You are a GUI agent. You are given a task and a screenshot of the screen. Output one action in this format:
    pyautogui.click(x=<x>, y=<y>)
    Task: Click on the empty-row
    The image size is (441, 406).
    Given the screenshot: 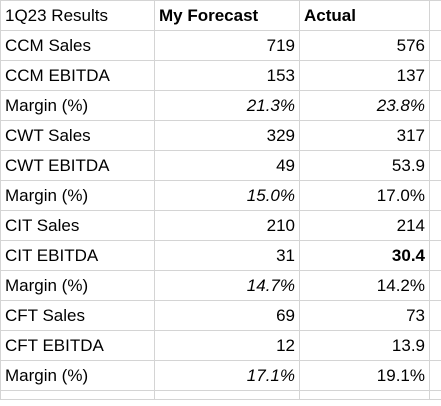 What is the action you would take?
    pyautogui.click(x=220, y=395)
    